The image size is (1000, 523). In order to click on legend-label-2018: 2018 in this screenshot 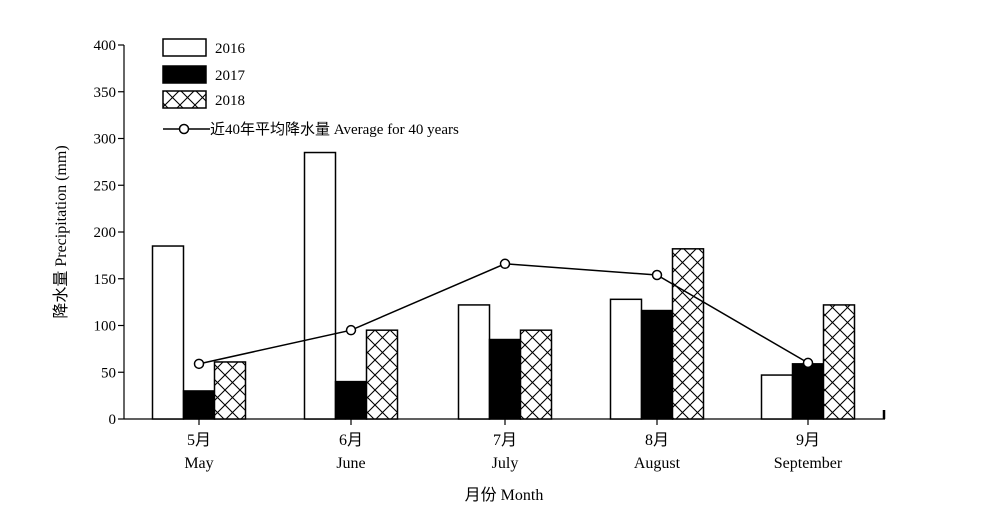, I will do `click(230, 101)`.